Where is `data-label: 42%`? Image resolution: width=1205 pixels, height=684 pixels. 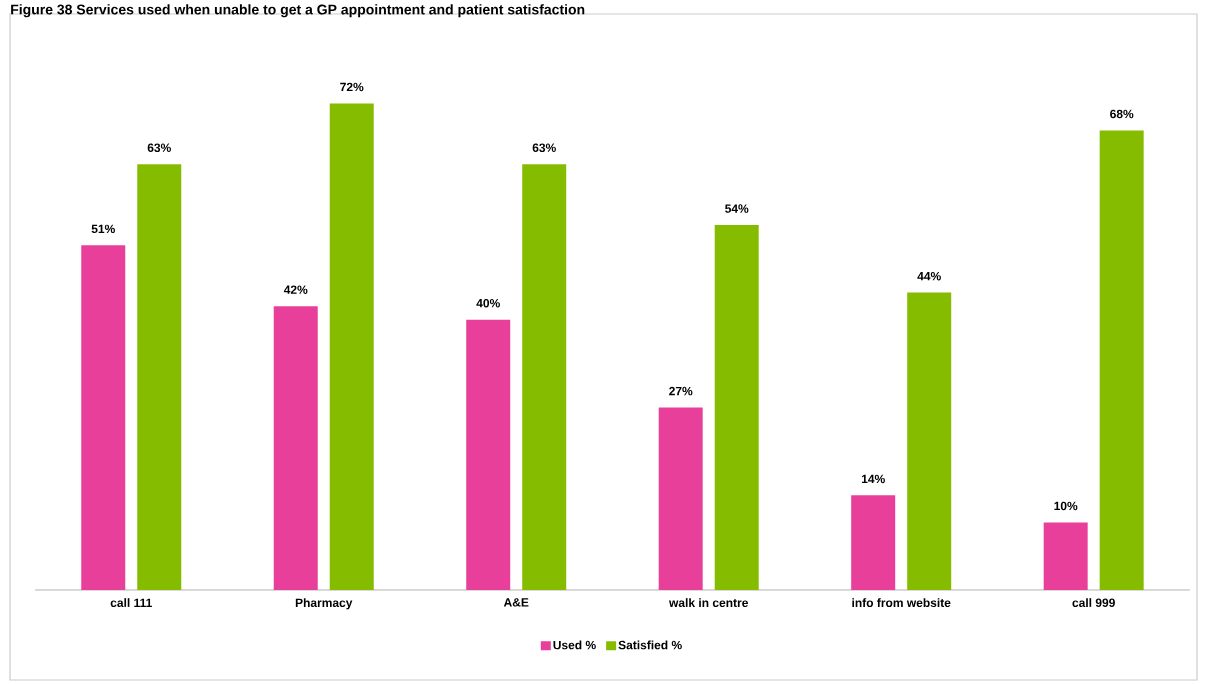 data-label: 42% is located at coordinates (295, 289).